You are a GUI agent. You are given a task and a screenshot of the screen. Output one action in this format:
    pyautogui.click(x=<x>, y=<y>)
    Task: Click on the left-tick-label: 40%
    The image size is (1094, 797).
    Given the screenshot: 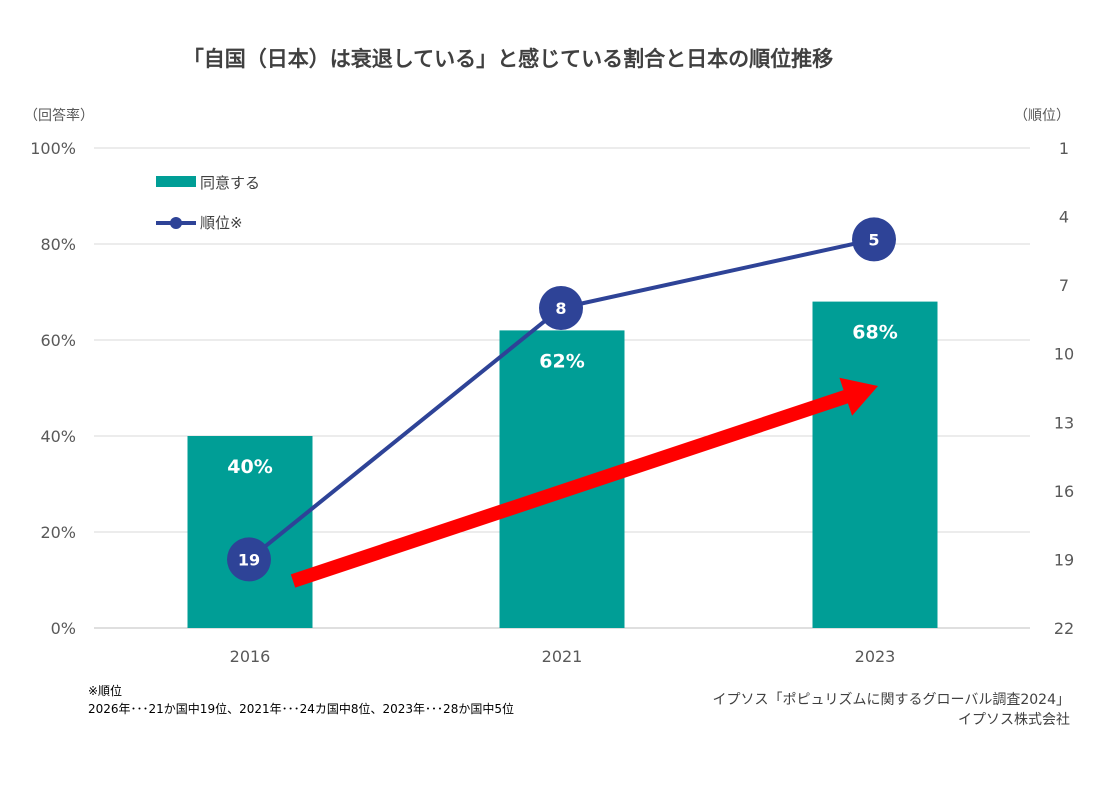 What is the action you would take?
    pyautogui.click(x=58, y=436)
    